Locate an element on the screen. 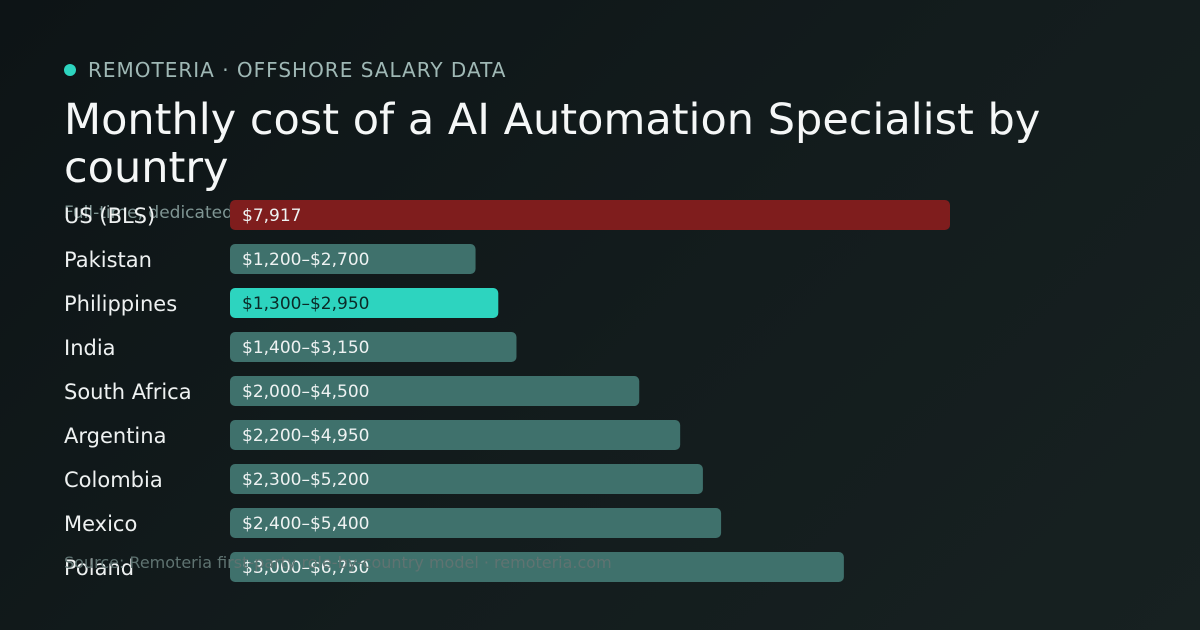 The image size is (1200, 630). bar-colombia is located at coordinates (466, 479).